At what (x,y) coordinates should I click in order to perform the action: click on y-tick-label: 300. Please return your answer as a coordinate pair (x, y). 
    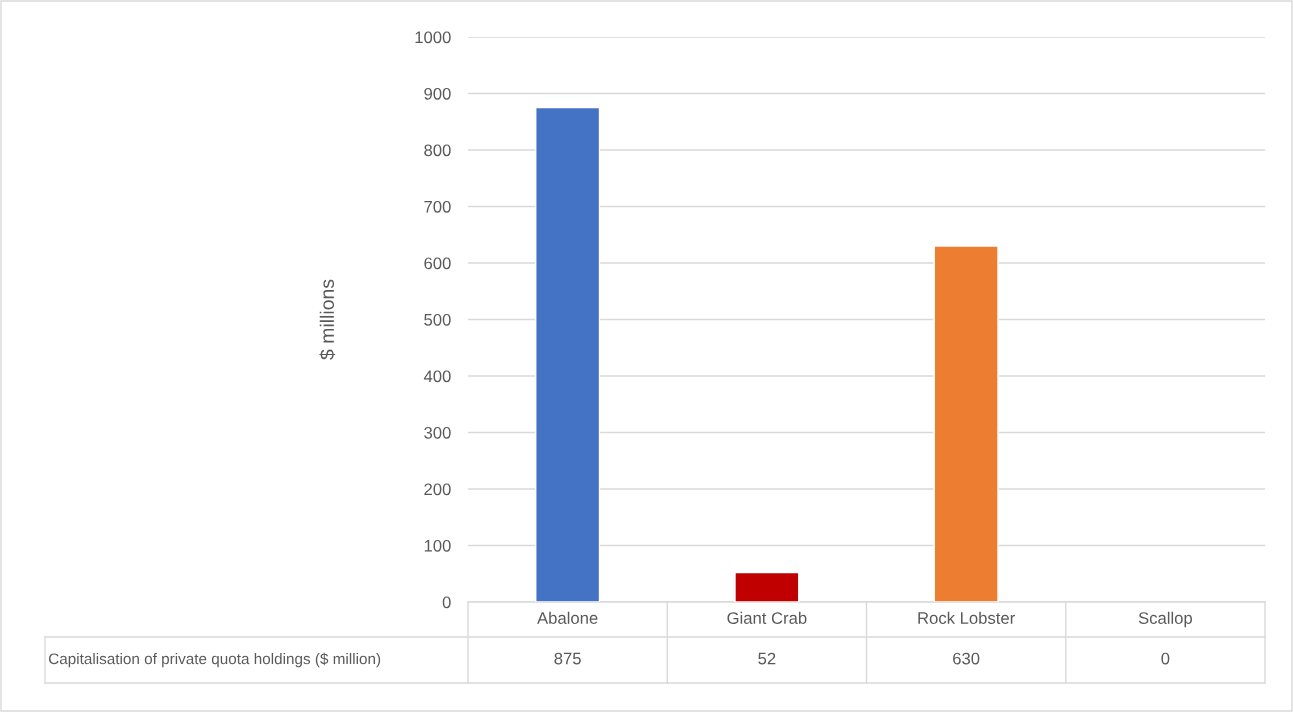
    Looking at the image, I should click on (437, 432).